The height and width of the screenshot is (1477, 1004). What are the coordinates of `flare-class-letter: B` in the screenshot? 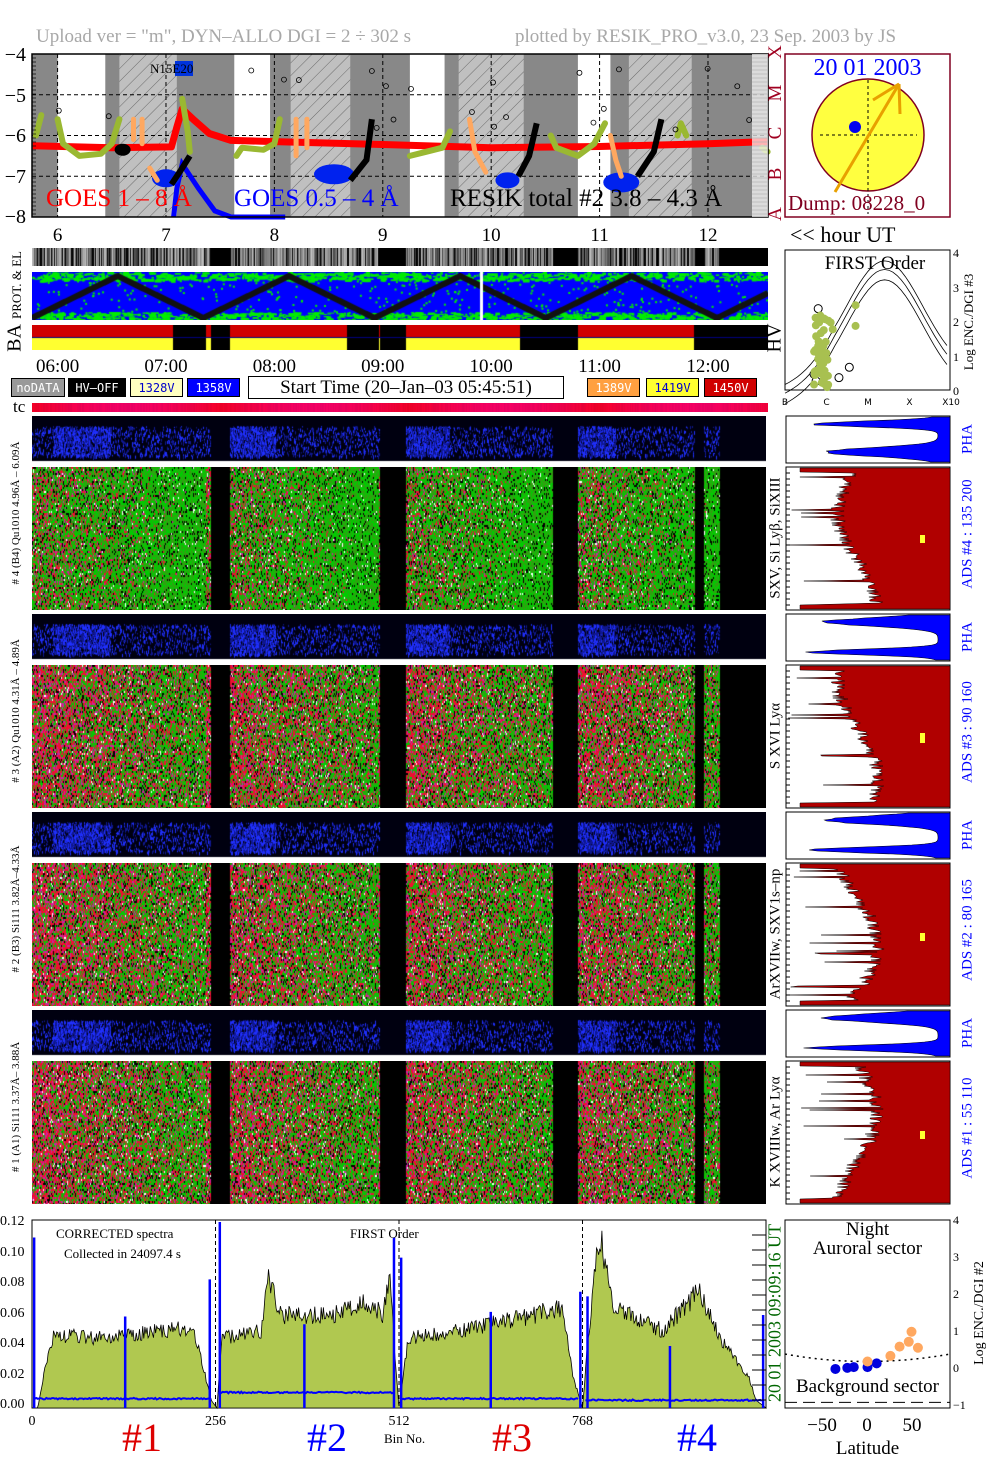 It's located at (775, 173).